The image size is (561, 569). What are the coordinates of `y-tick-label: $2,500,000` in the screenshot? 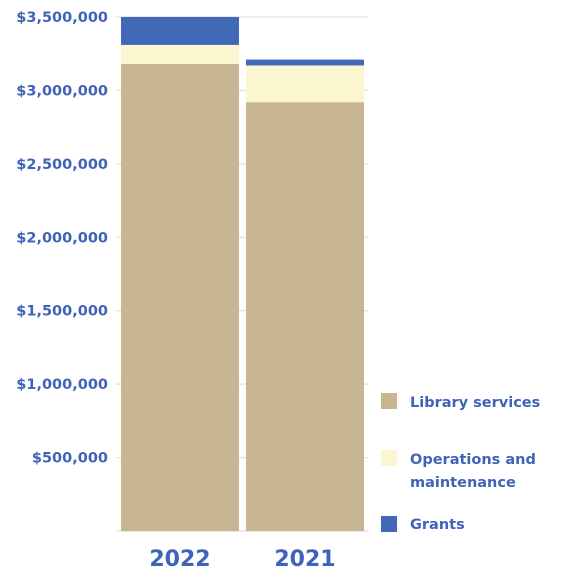 It's located at (62, 165).